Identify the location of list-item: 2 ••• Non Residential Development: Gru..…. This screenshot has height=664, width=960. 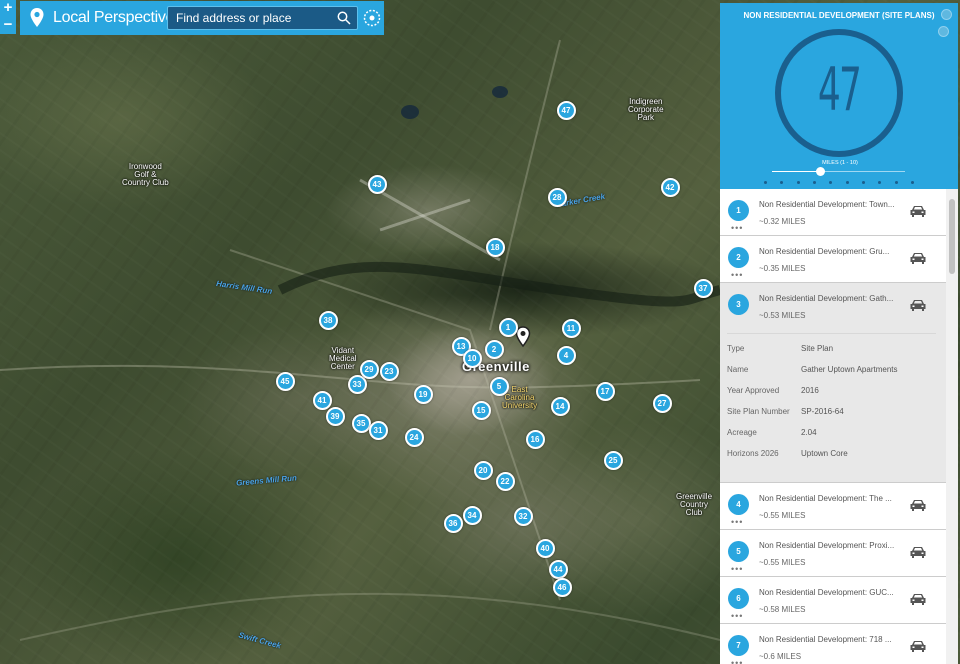
(833, 259).